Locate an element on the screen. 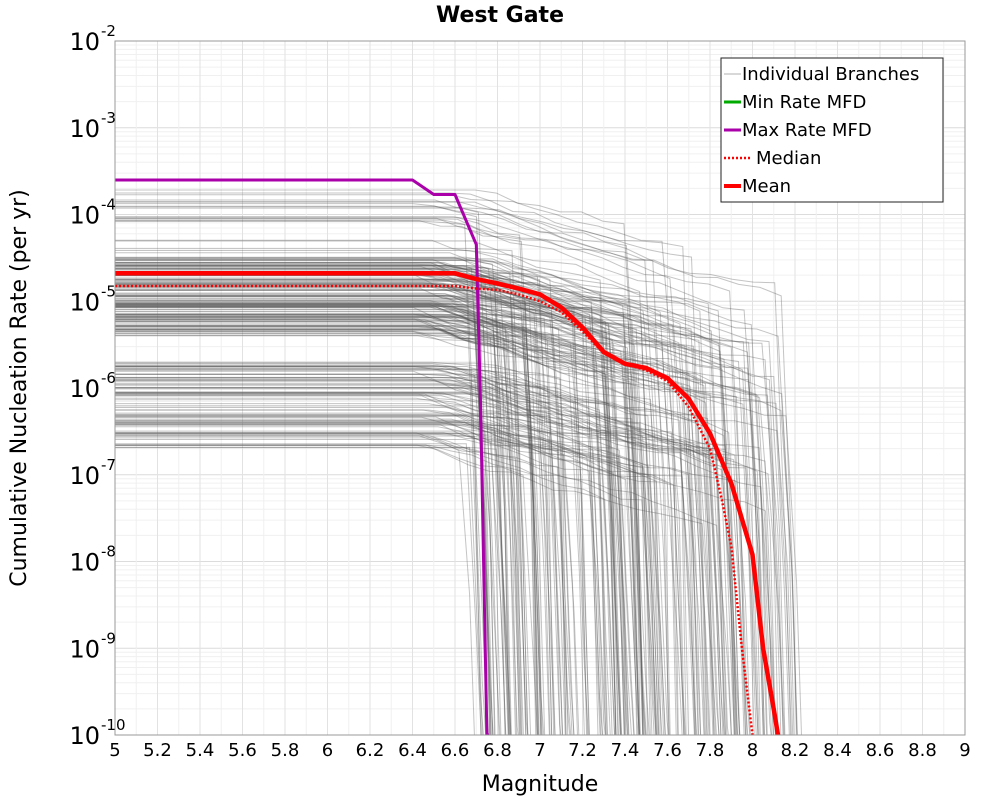 The image size is (1000, 800). x-tick-label: 6.2 is located at coordinates (370, 750).